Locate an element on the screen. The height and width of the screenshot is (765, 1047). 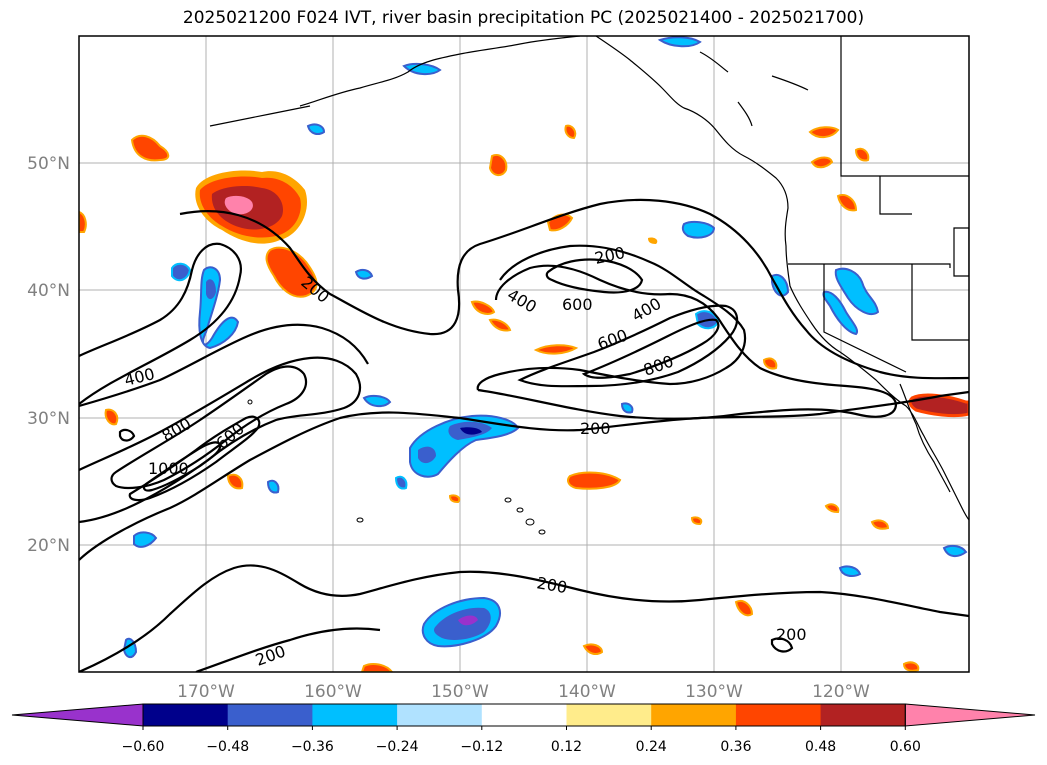
colorbar-extend-max is located at coordinates (970, 715).